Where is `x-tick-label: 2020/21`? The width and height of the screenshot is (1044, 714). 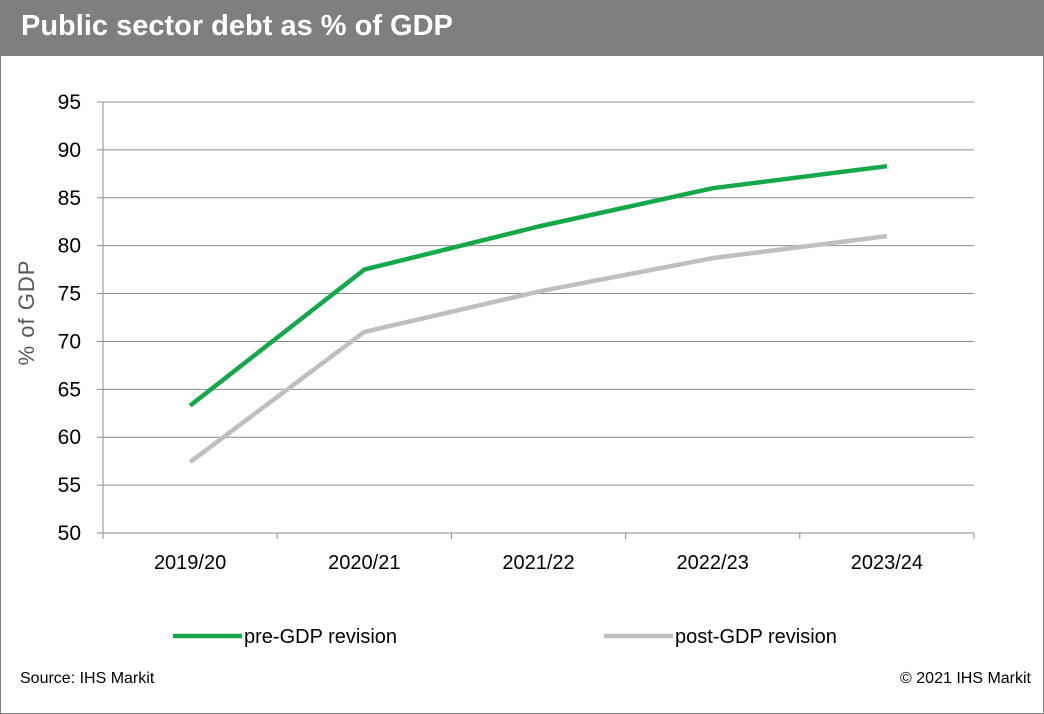
x-tick-label: 2020/21 is located at coordinates (364, 563).